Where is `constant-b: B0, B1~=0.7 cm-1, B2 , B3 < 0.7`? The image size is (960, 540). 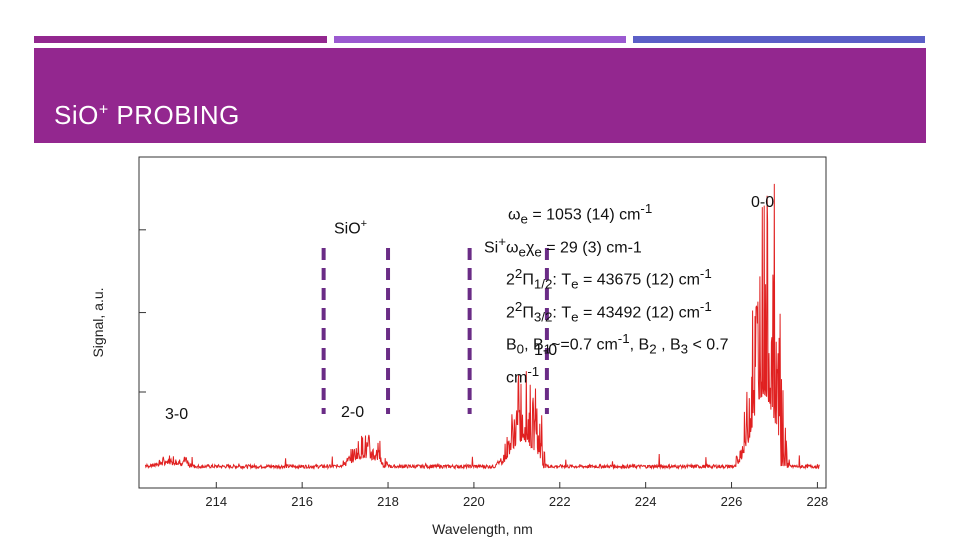
constant-b: B0, B1~=0.7 cm-1, B2 , B3 < 0.7 is located at coordinates (617, 344).